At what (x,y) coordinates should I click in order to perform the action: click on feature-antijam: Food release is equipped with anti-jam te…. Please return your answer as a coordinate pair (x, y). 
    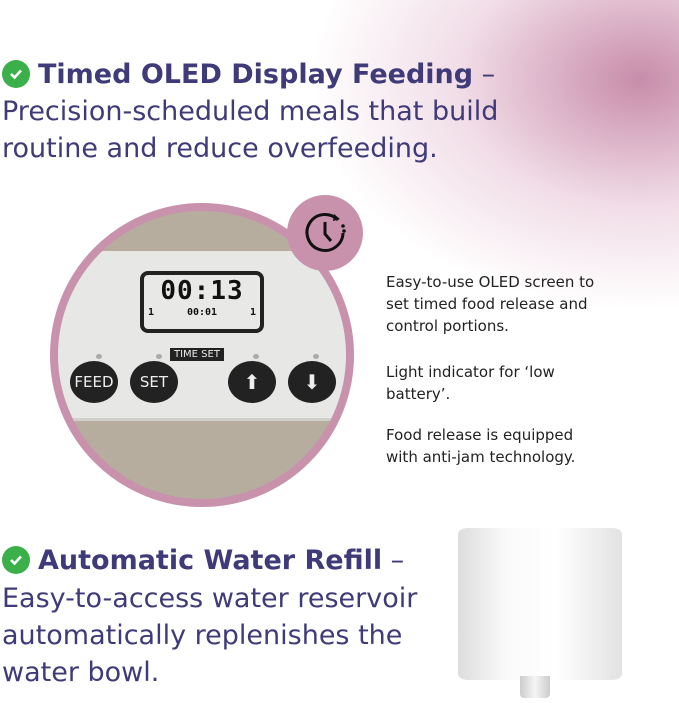
    Looking at the image, I should click on (481, 446).